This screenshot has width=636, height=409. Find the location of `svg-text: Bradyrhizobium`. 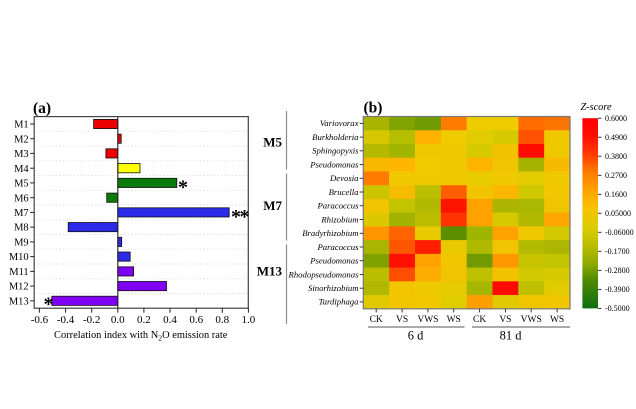

svg-text: Bradyrhizobium is located at coordinates (330, 233).